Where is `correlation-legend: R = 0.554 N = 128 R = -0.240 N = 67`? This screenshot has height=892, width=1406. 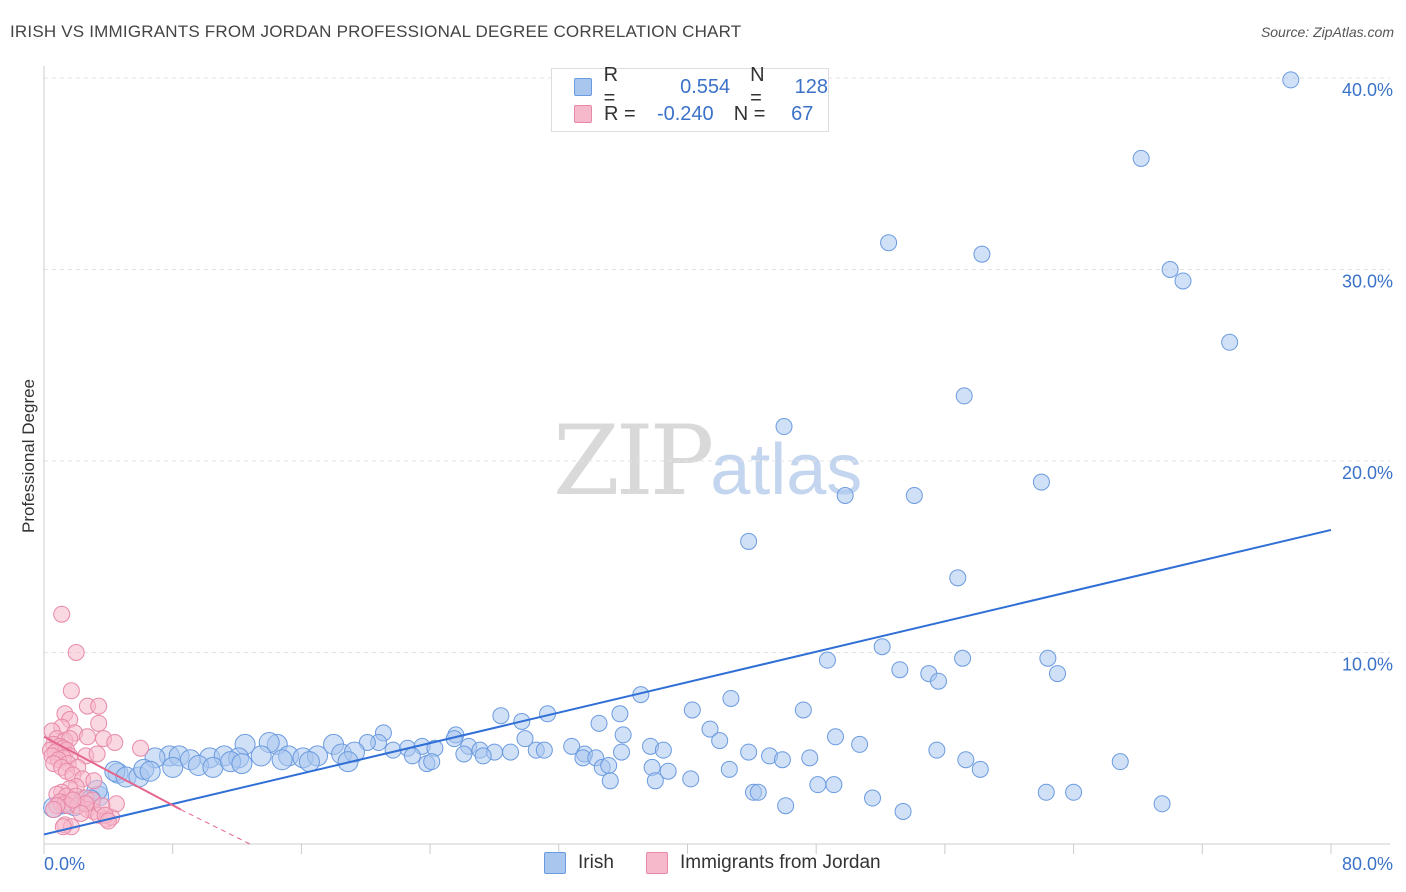 correlation-legend: R = 0.554 N = 128 R = -0.240 N = 67 is located at coordinates (690, 98).